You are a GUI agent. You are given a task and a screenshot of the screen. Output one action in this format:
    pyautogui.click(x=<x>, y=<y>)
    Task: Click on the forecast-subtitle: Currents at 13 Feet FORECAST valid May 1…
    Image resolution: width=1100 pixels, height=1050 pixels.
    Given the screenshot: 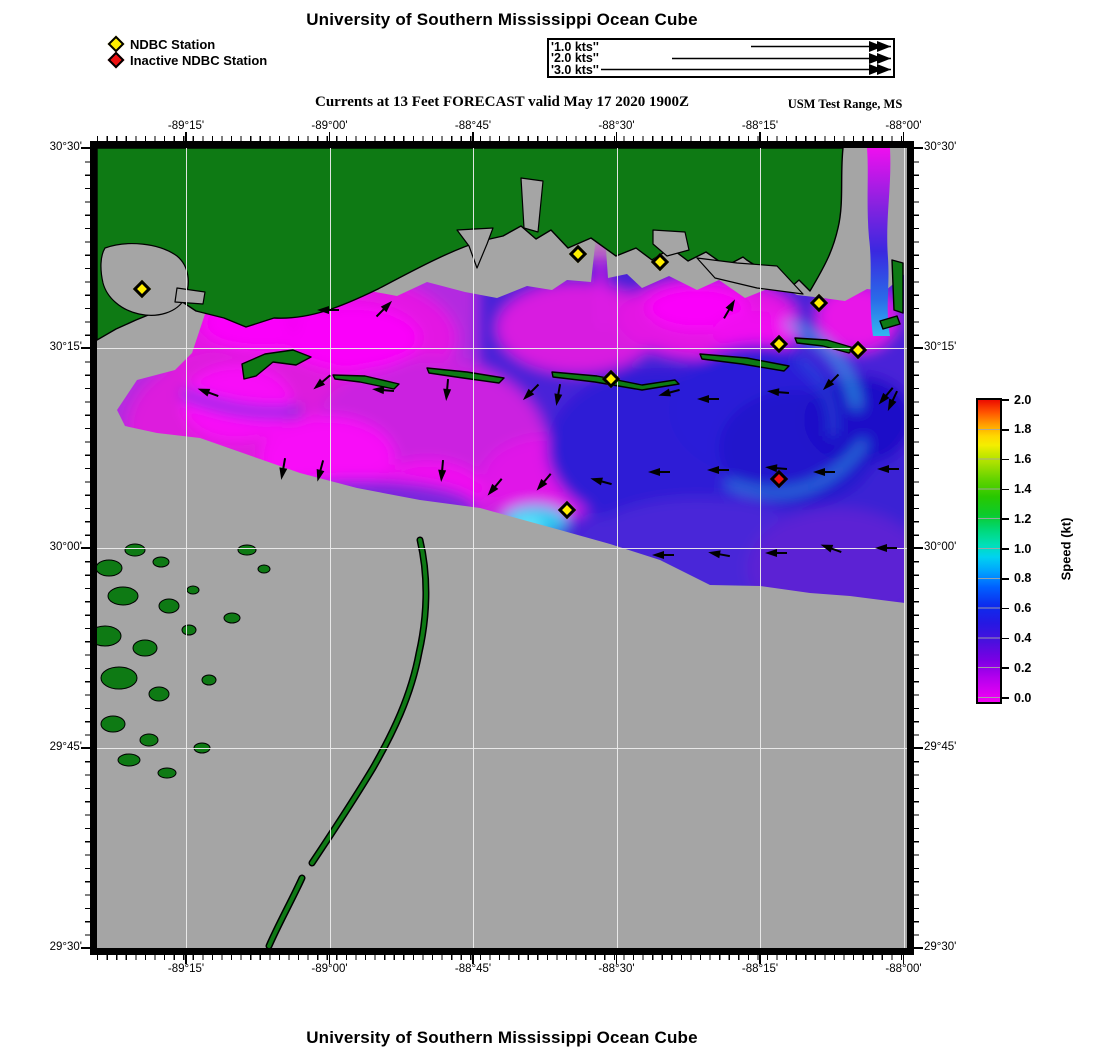 What is the action you would take?
    pyautogui.click(x=502, y=102)
    